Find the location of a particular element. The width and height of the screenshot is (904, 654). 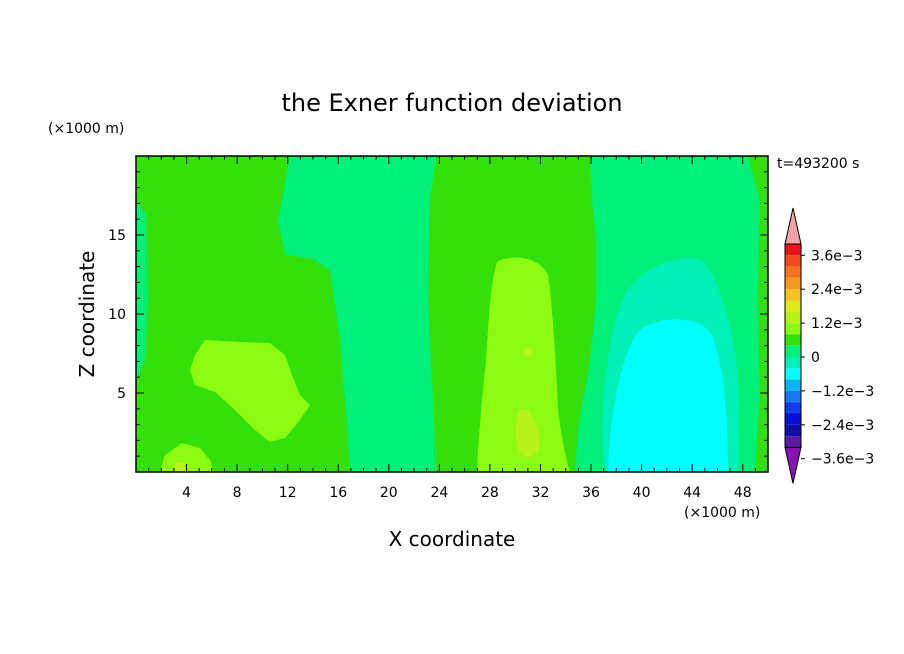

x-tick-label: 48 is located at coordinates (743, 493).